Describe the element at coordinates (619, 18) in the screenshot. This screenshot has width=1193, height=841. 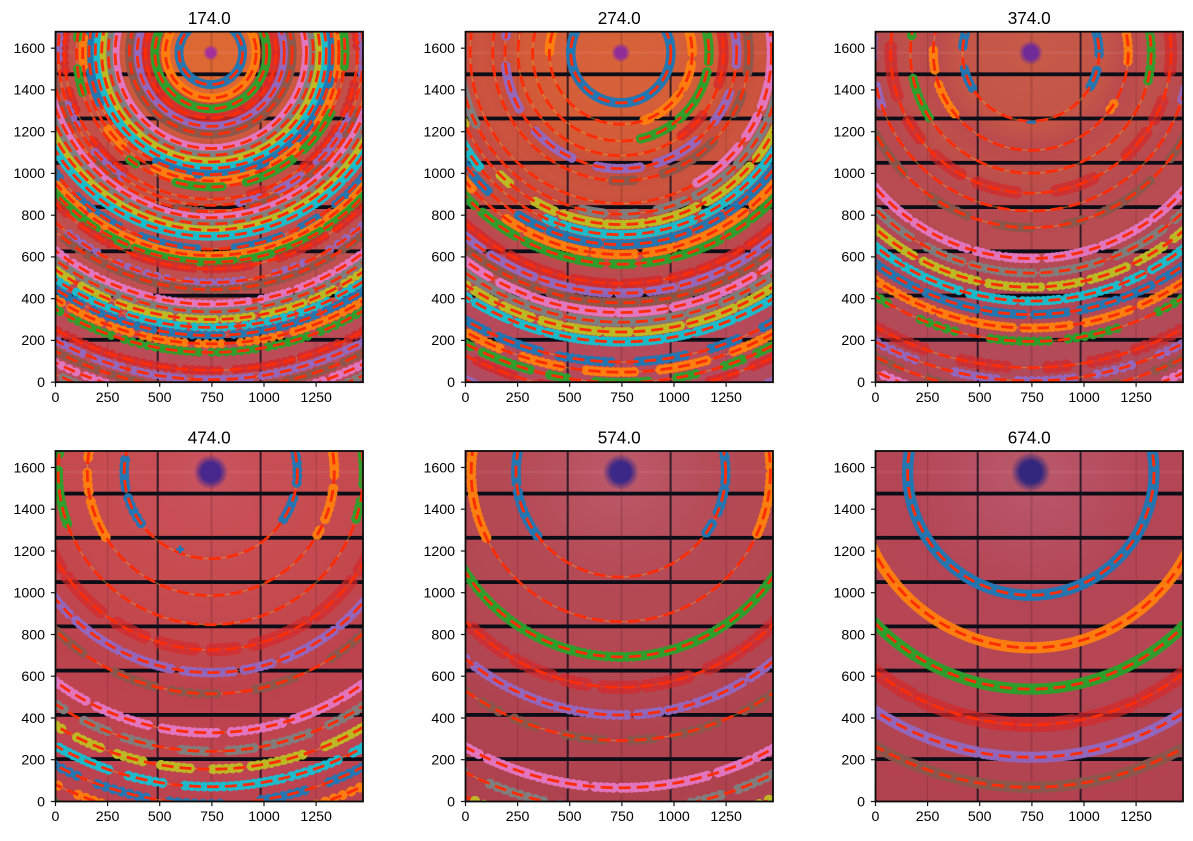
I see `svg-text: 274.0` at that location.